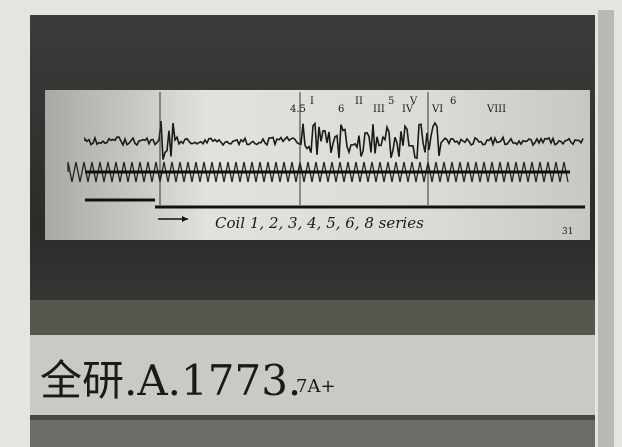 This screenshot has height=447, width=622. Describe the element at coordinates (316, 386) in the screenshot. I see `plate-suffix: 7A+` at that location.